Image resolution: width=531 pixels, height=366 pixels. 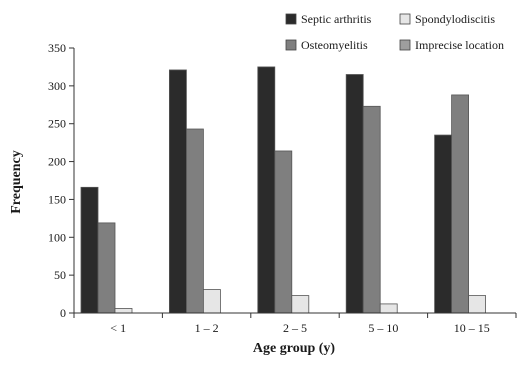 I want to click on y-tick-label: 350, so click(x=57, y=48).